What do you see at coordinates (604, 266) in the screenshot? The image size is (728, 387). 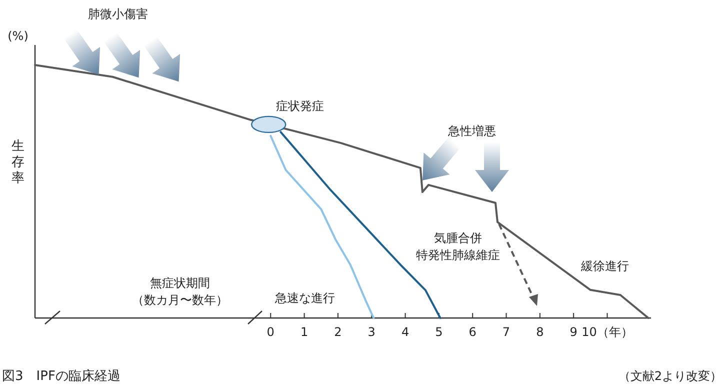 I see `annotation: 緩徐進行` at bounding box center [604, 266].